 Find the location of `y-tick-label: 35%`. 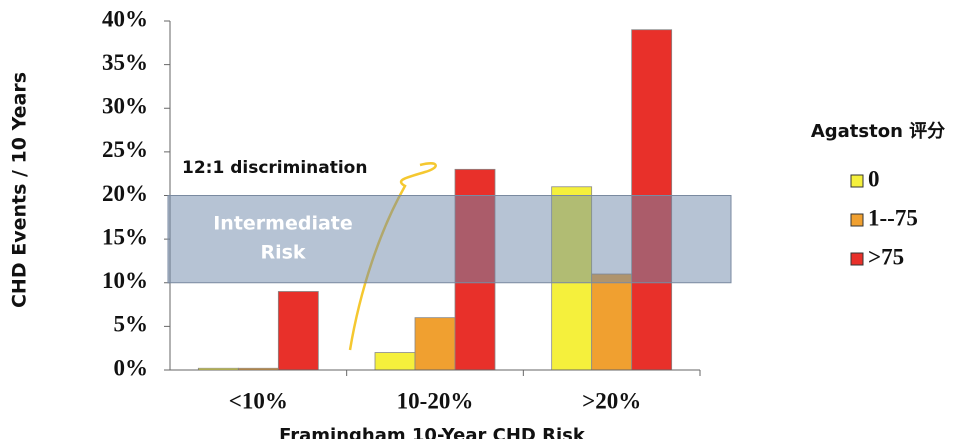

y-tick-label: 35% is located at coordinates (125, 62).